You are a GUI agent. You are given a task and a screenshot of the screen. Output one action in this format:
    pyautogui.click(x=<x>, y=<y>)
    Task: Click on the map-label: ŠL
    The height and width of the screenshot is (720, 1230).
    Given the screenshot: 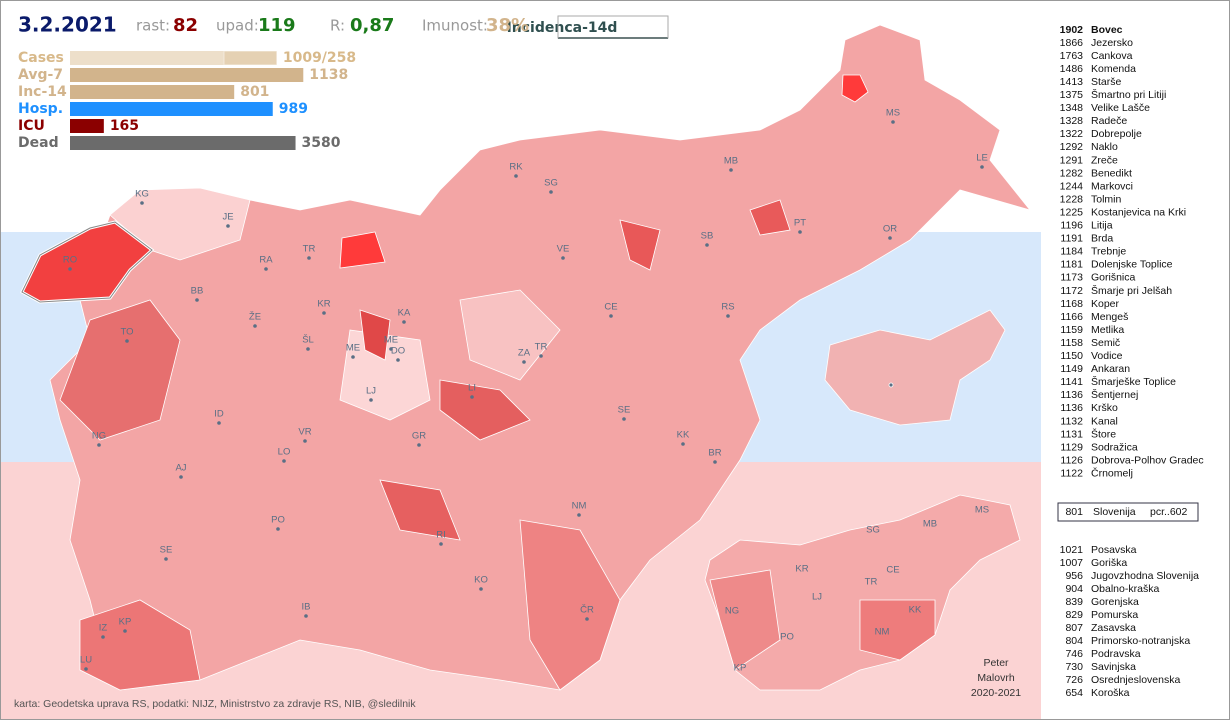 What is the action you would take?
    pyautogui.click(x=308, y=340)
    